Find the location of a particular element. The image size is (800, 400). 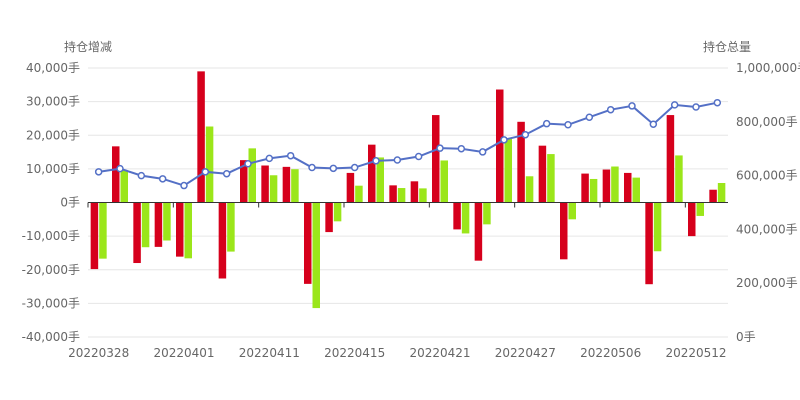

left-tick-label: 0手 is located at coordinates (70, 203).